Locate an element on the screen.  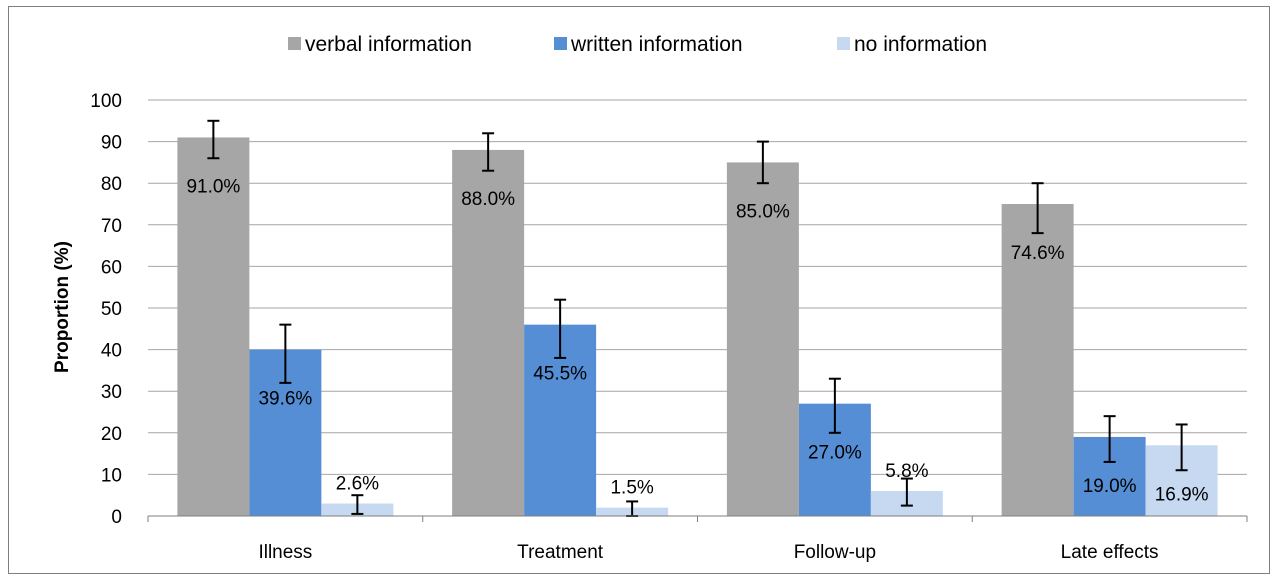
y-tick-label: 40 is located at coordinates (111, 351).